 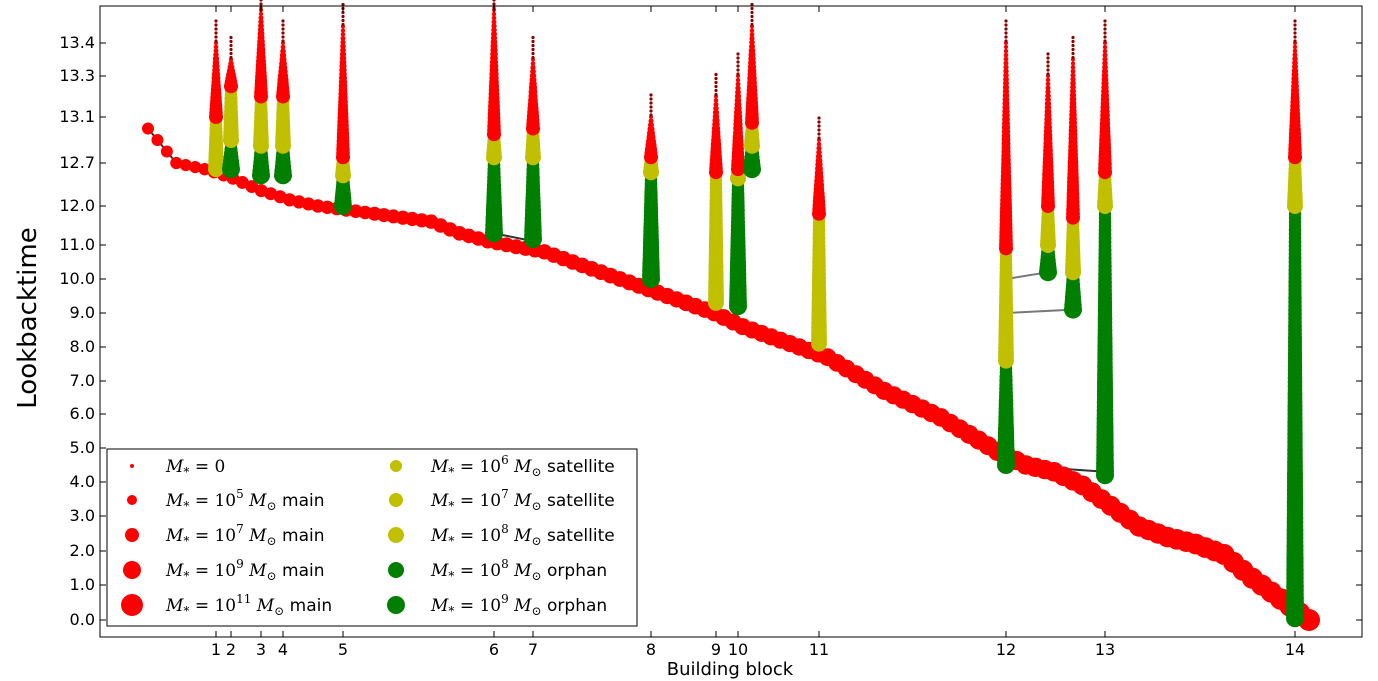 I want to click on y-tick-label: 2.0, so click(x=82, y=550).